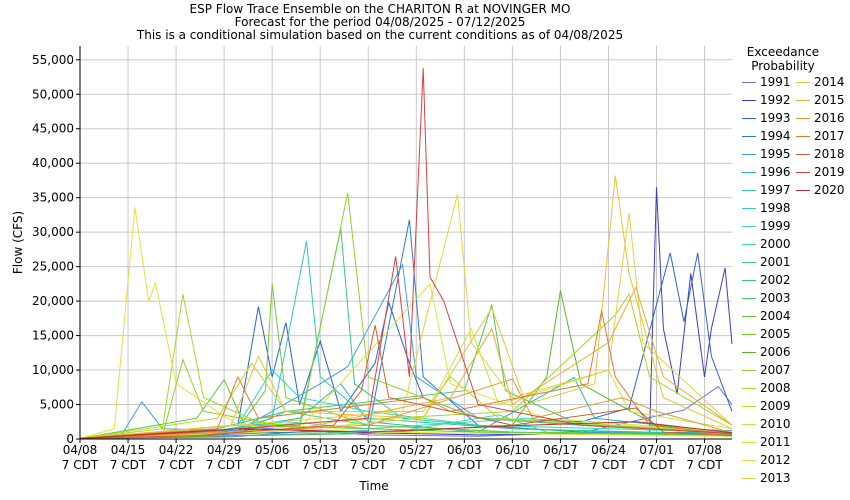  I want to click on legend-item-1991: 1991, so click(766, 82).